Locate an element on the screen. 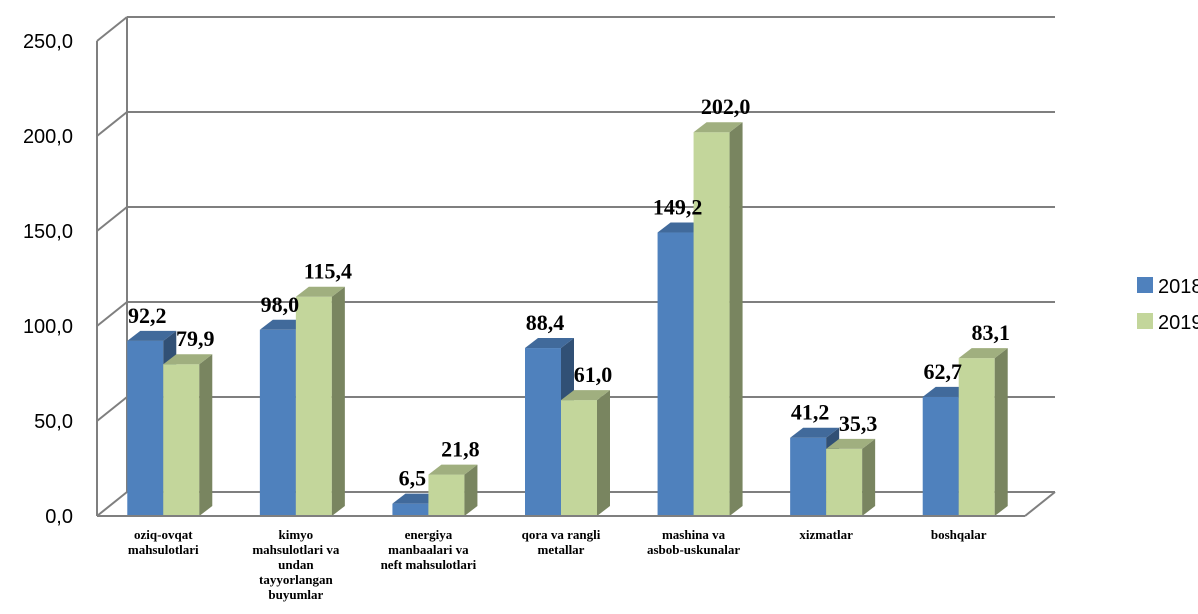  data-label: 202,0 is located at coordinates (726, 106).